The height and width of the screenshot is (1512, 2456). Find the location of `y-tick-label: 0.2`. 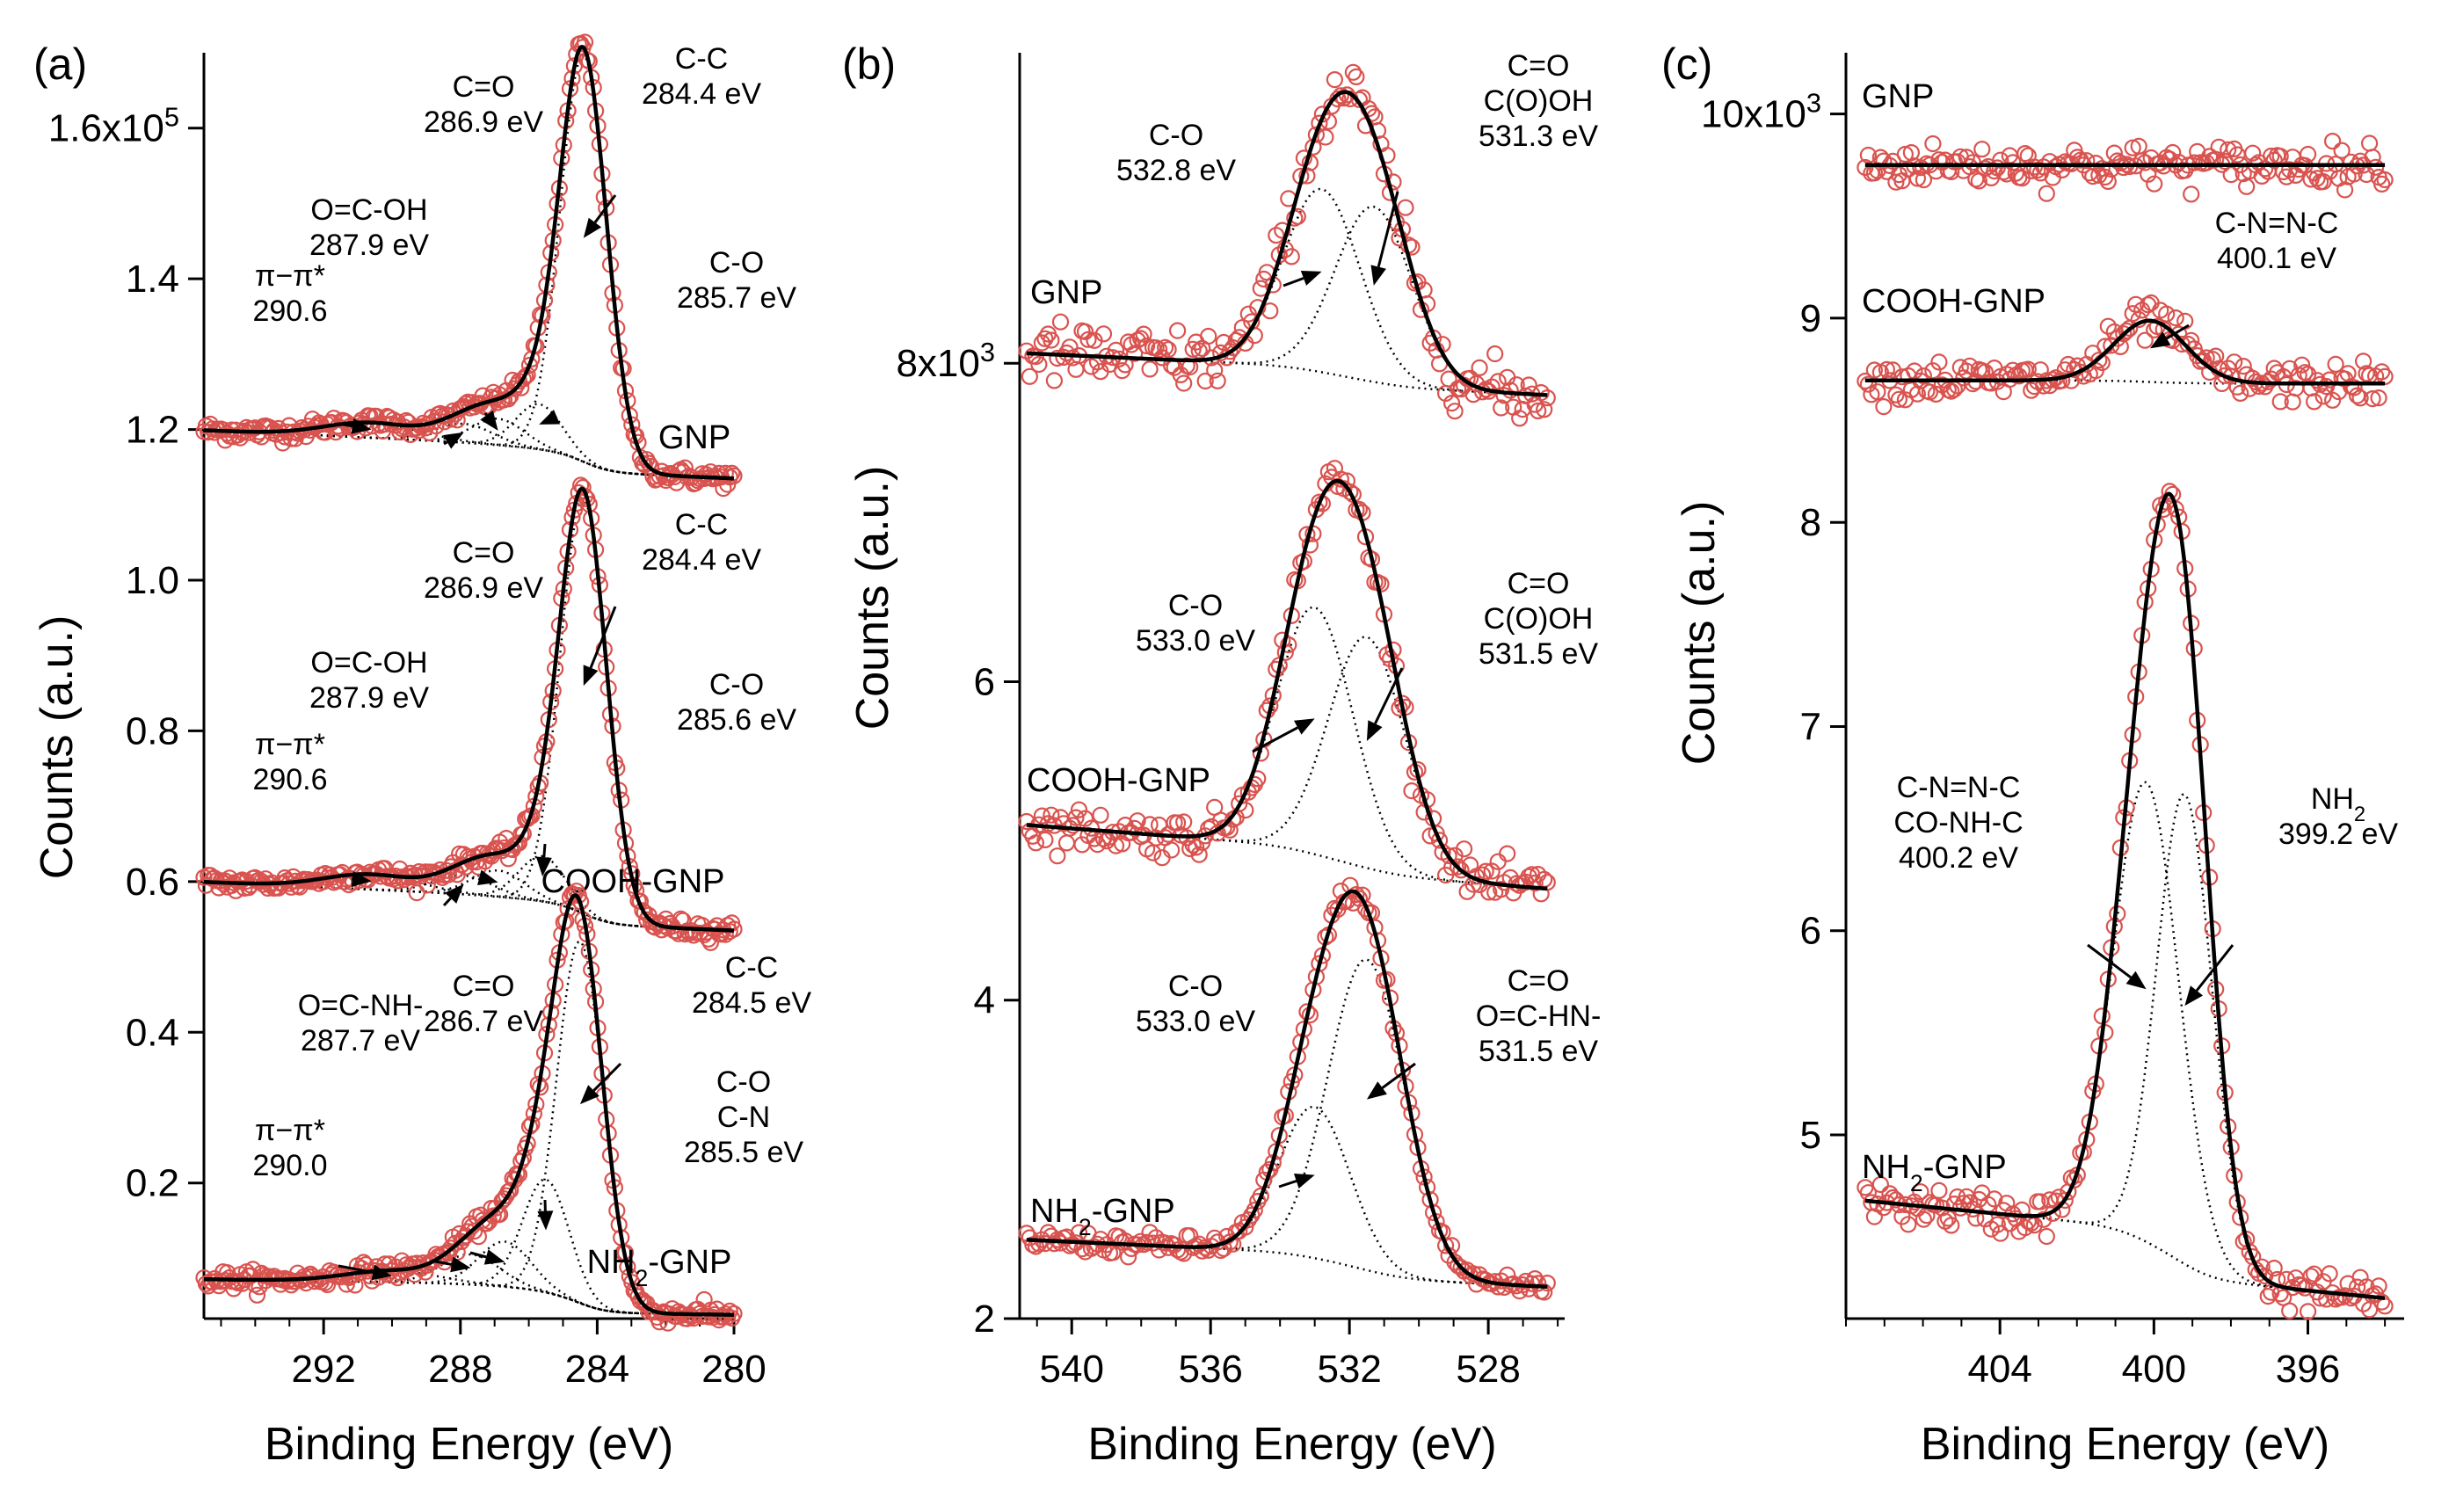

y-tick-label: 0.2 is located at coordinates (152, 1183).